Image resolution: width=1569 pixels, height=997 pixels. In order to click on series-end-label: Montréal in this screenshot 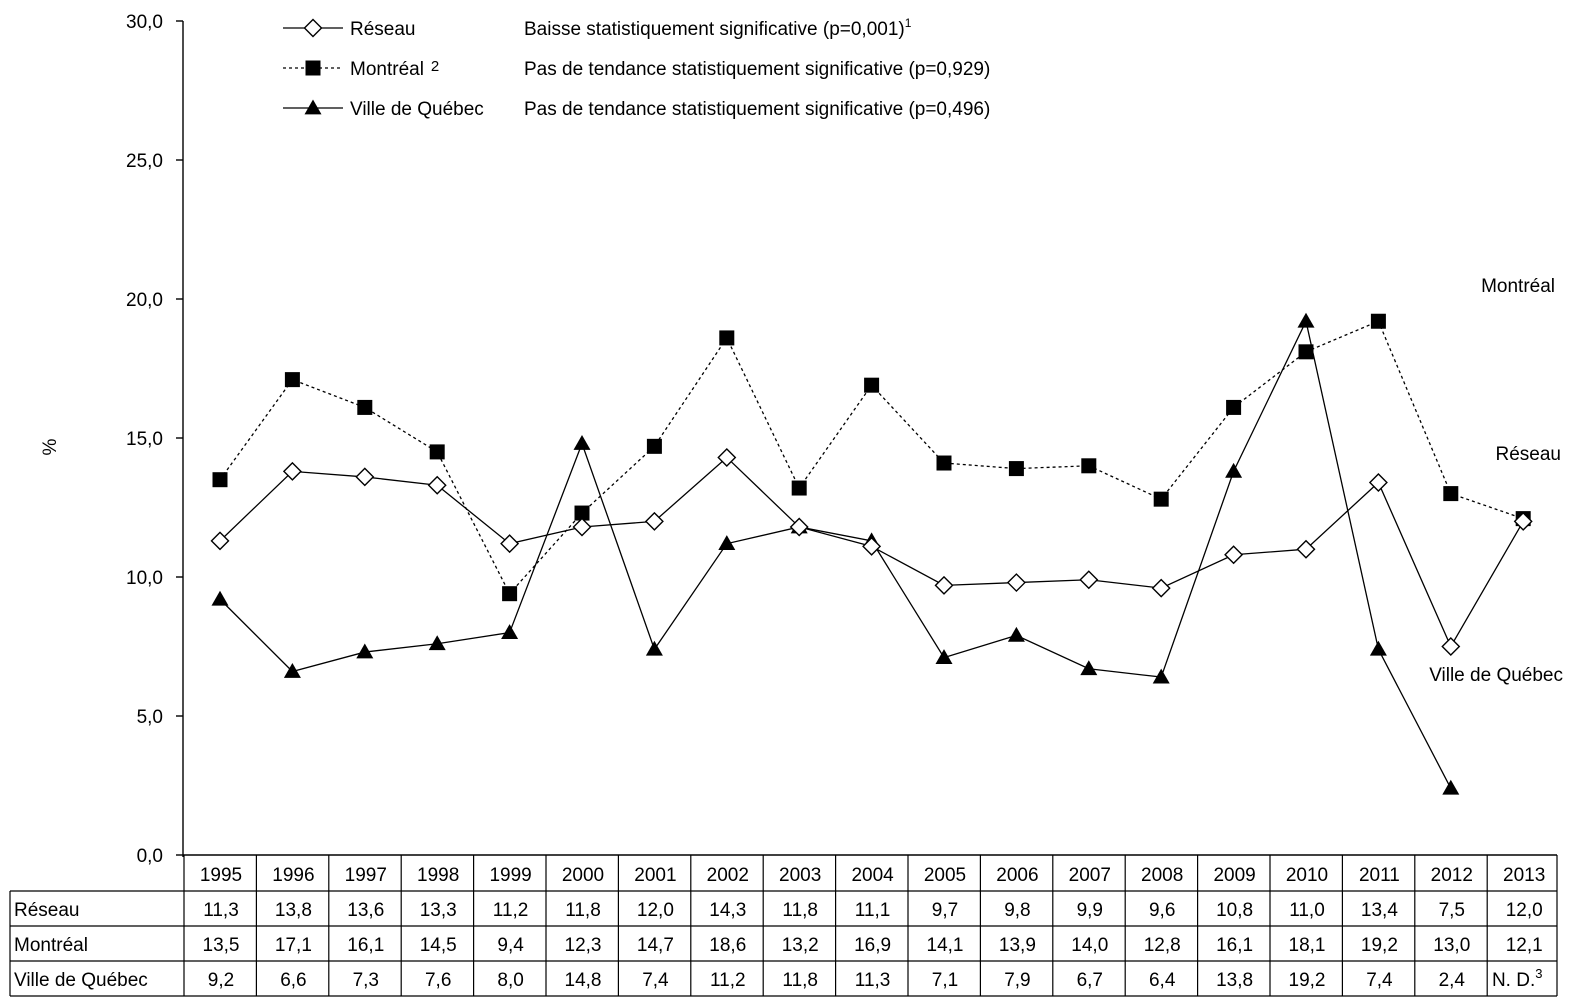, I will do `click(1518, 286)`.